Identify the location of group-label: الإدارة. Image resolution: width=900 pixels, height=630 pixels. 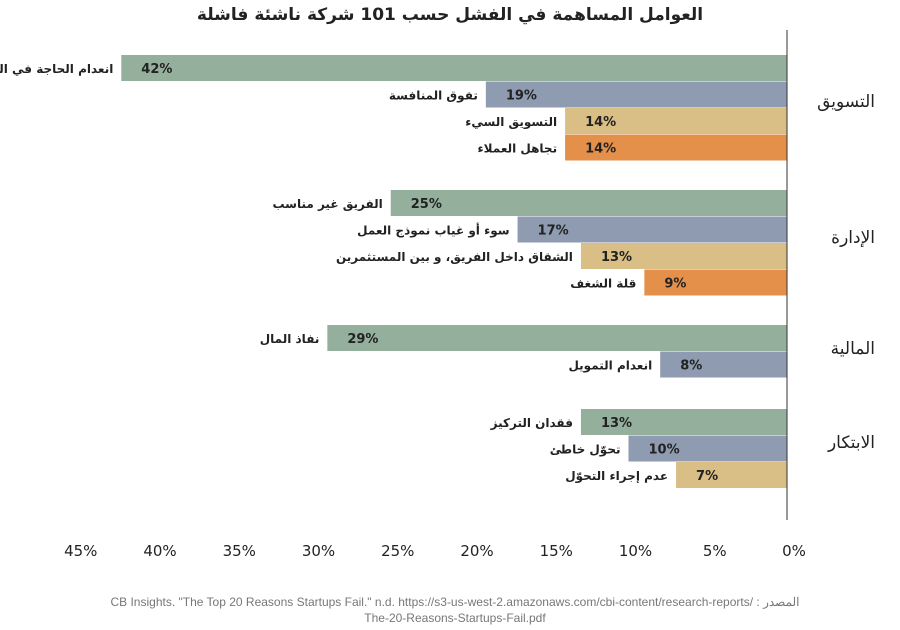
(853, 238).